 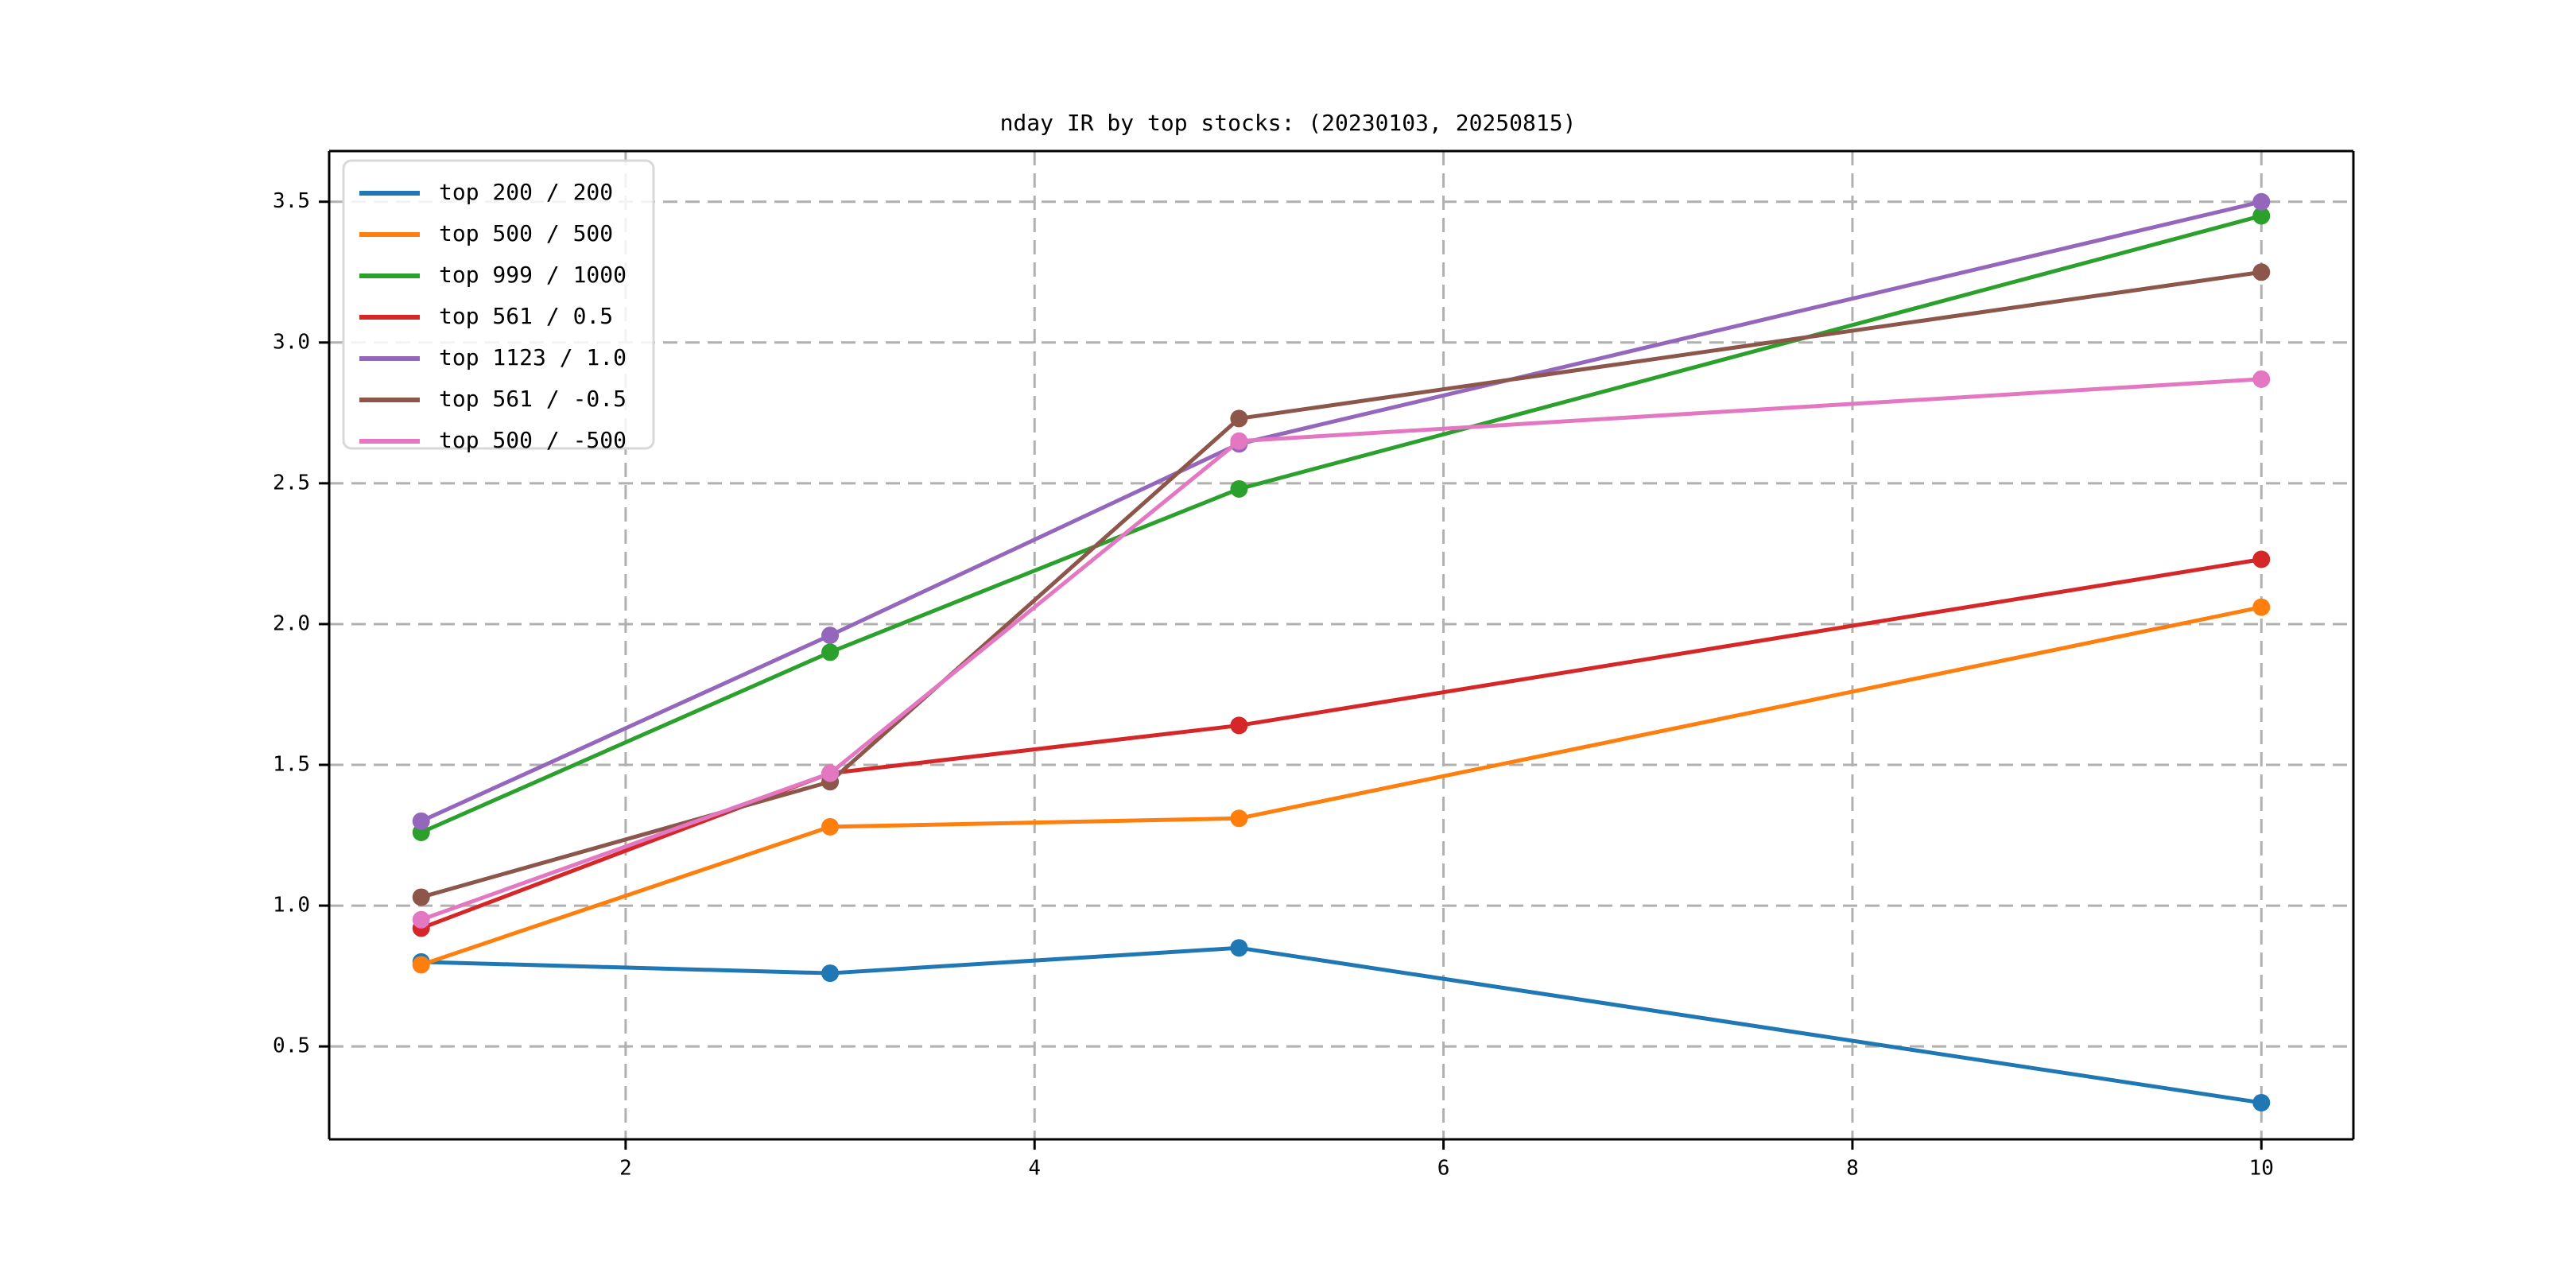 What do you see at coordinates (533, 357) in the screenshot?
I see `legend-label: top 1123 / 1.0` at bounding box center [533, 357].